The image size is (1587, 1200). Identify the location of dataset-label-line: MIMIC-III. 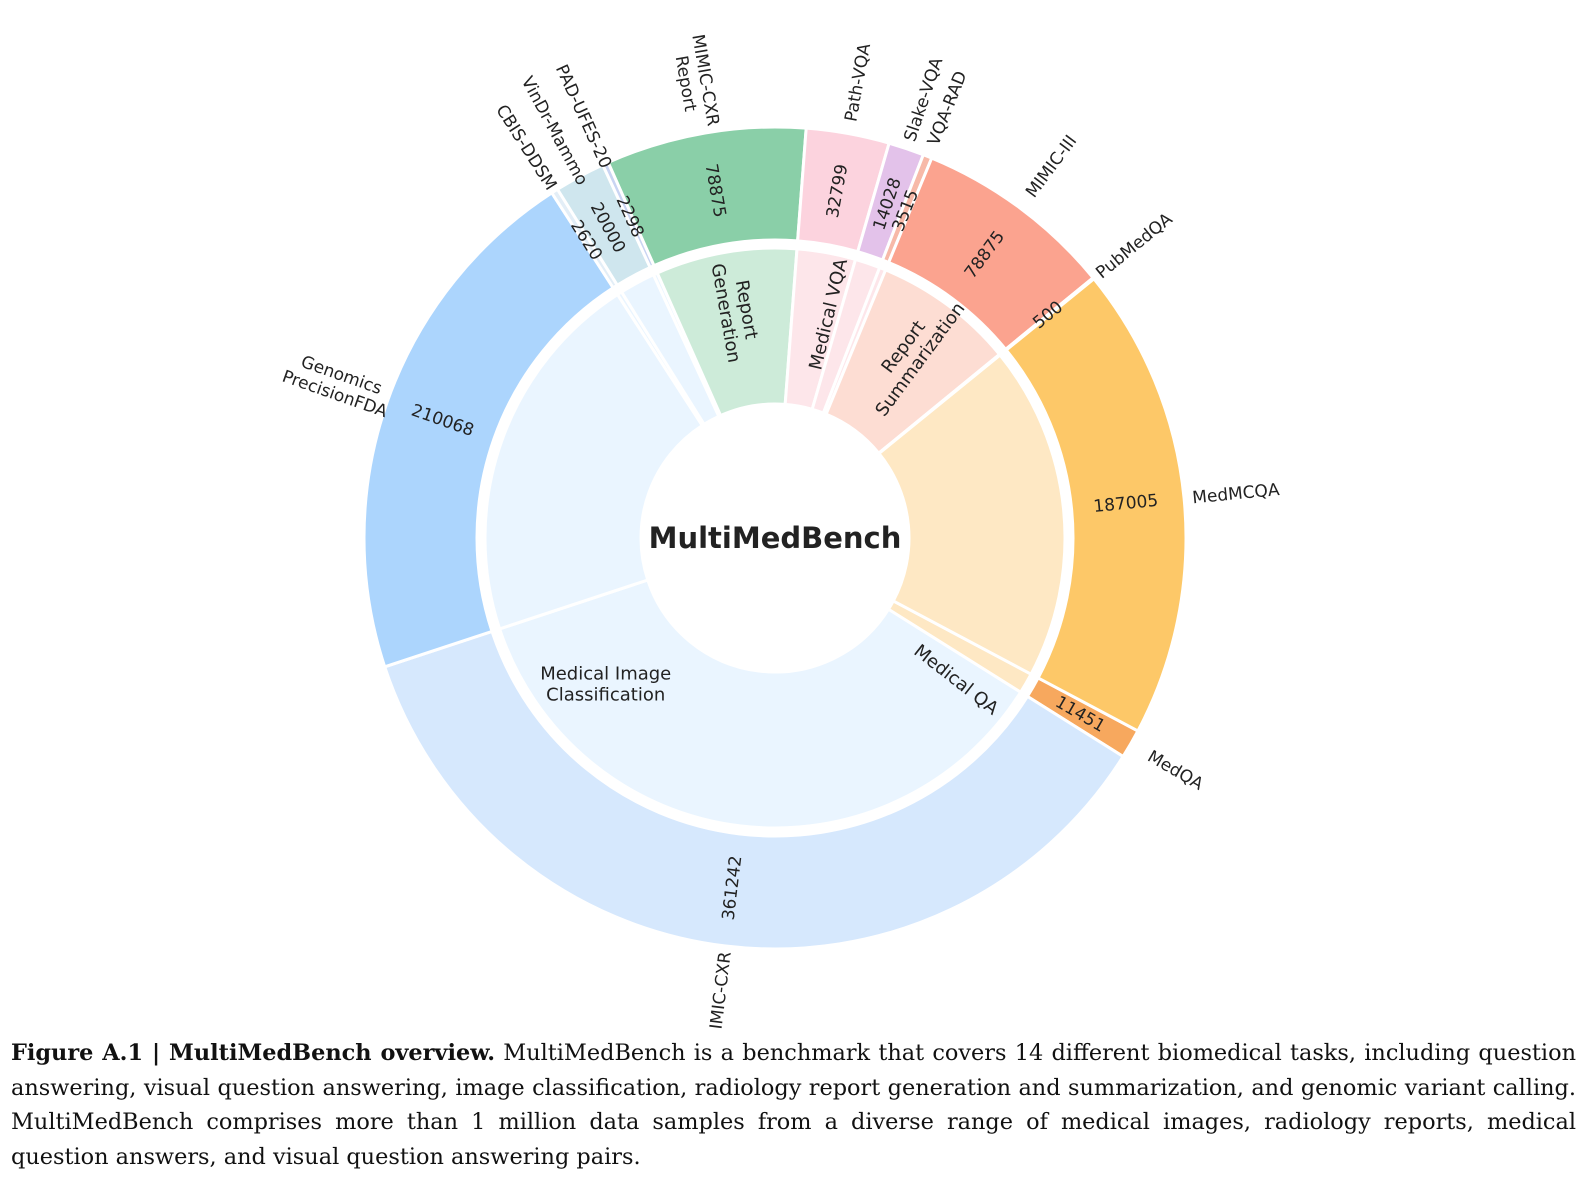
(1051, 167).